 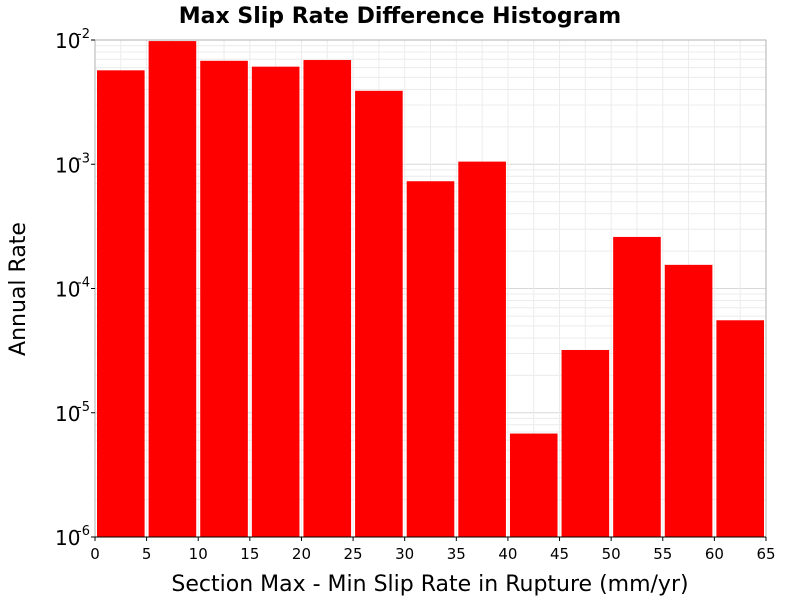 What do you see at coordinates (507, 554) in the screenshot?
I see `x-tick-label: 40` at bounding box center [507, 554].